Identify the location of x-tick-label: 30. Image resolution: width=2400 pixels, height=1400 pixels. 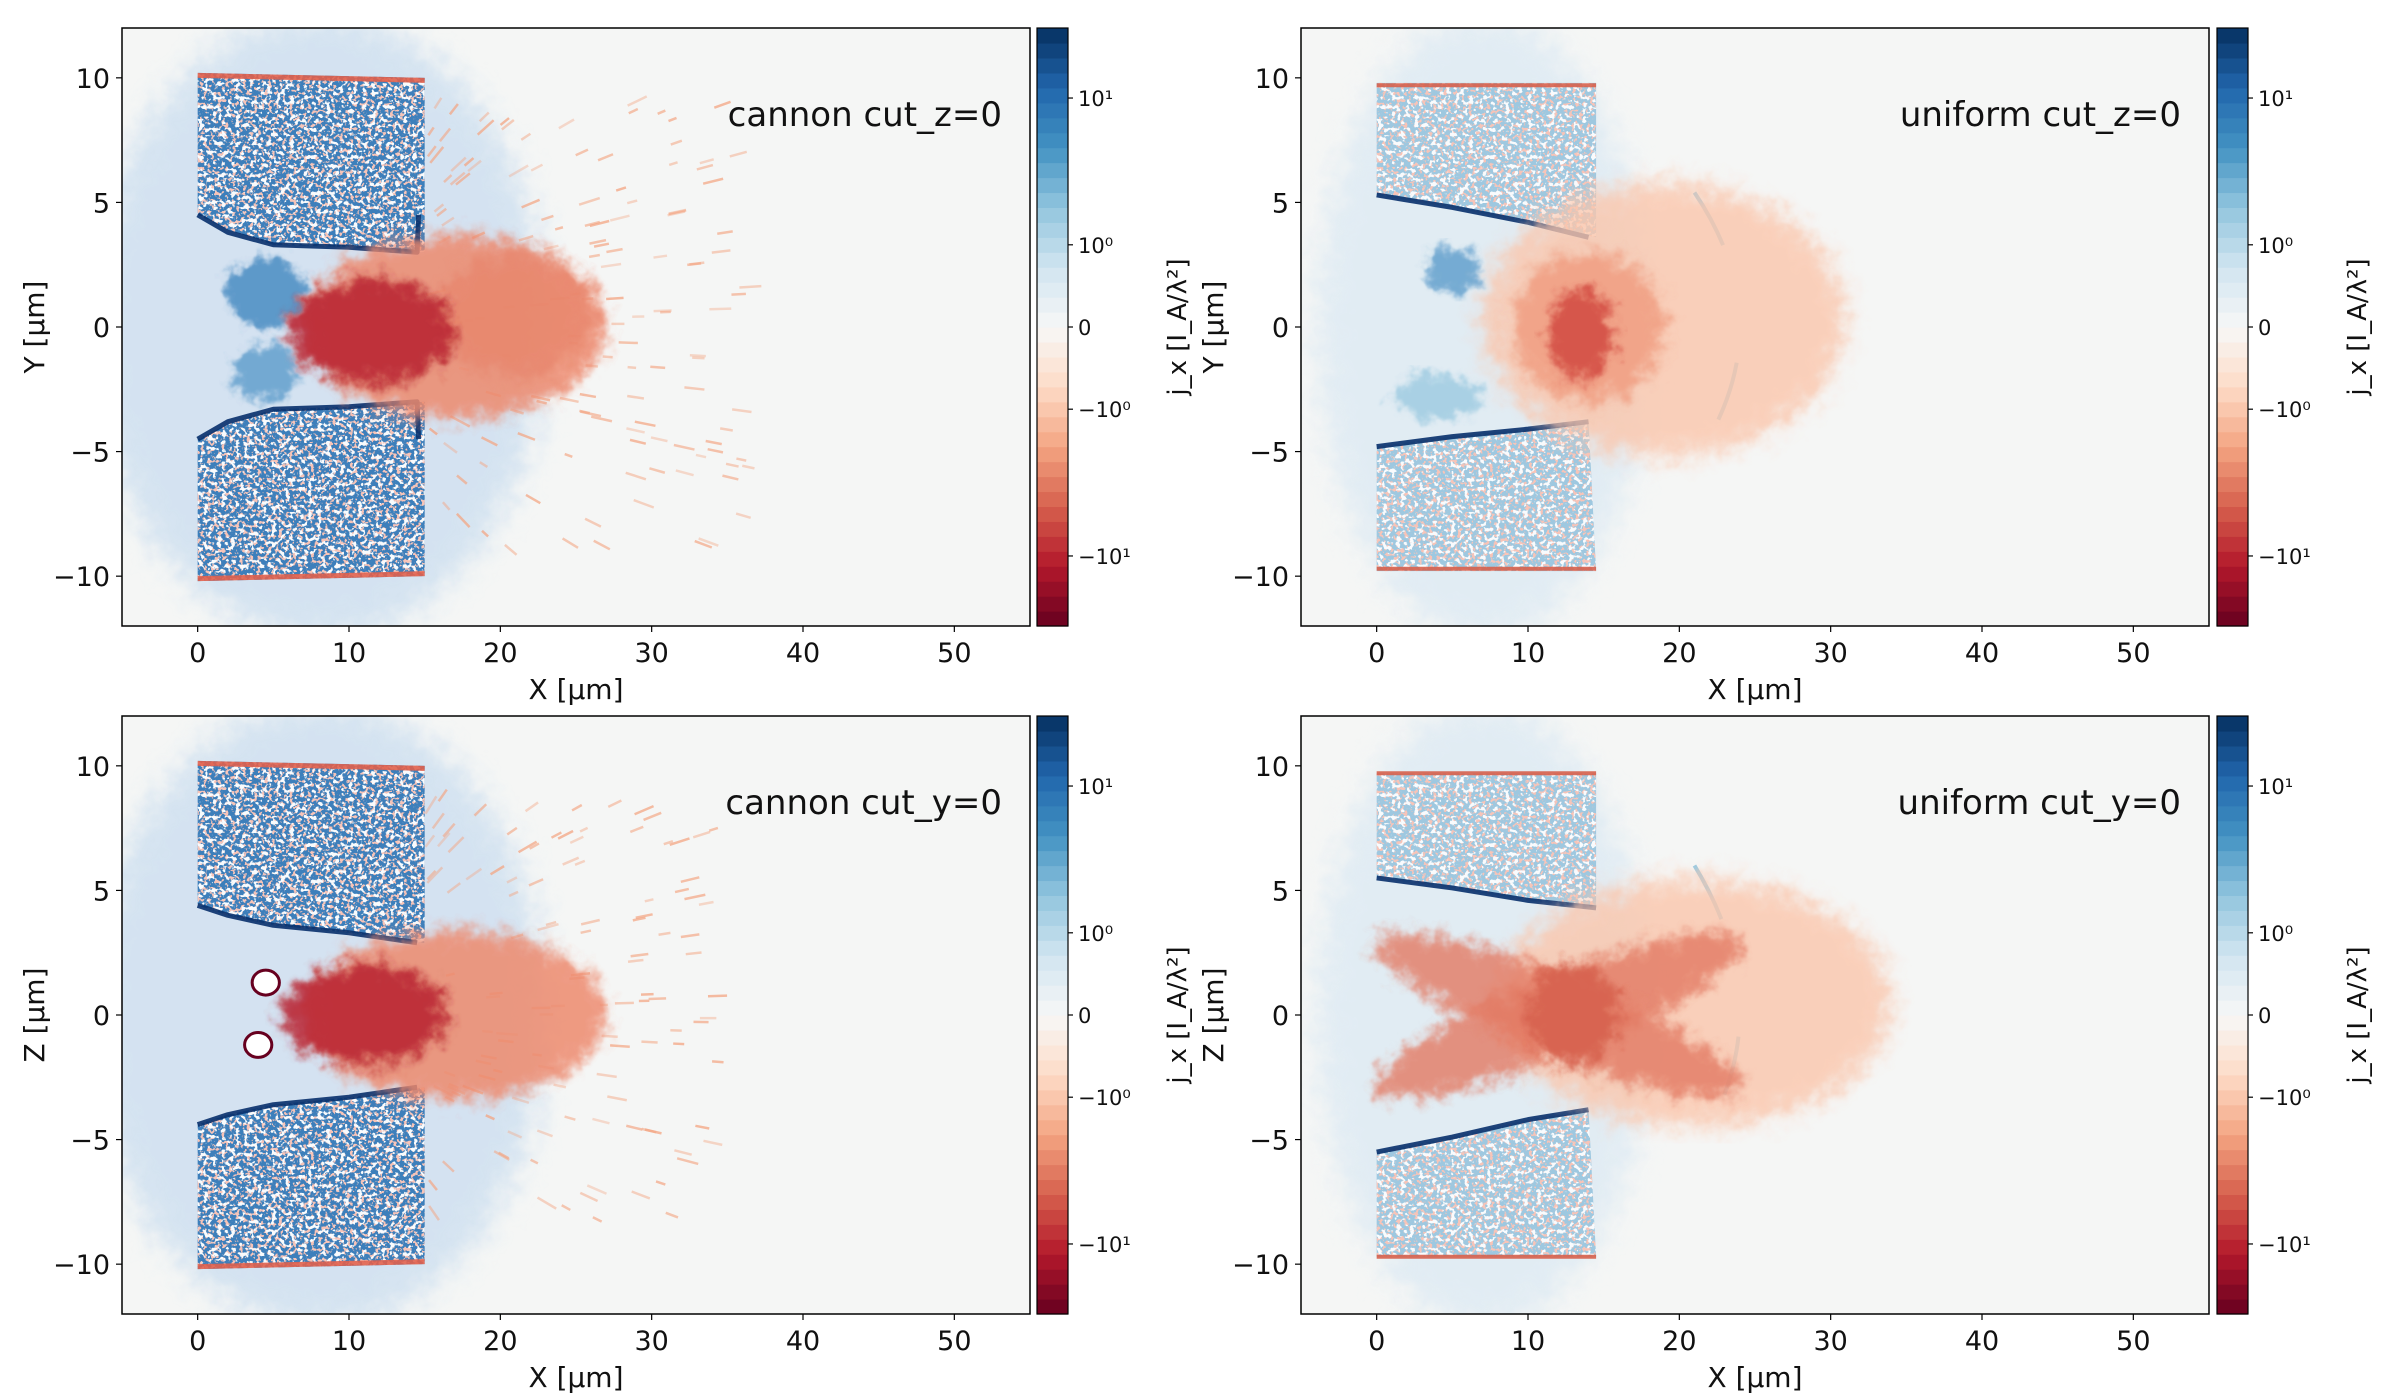
(1830, 1341).